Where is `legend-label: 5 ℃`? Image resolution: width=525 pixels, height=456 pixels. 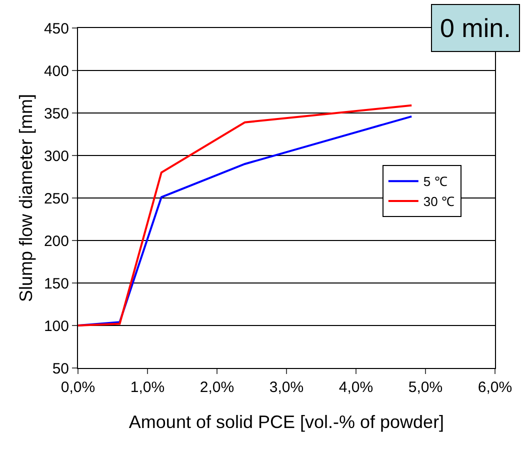 legend-label: 5 ℃ is located at coordinates (435, 182).